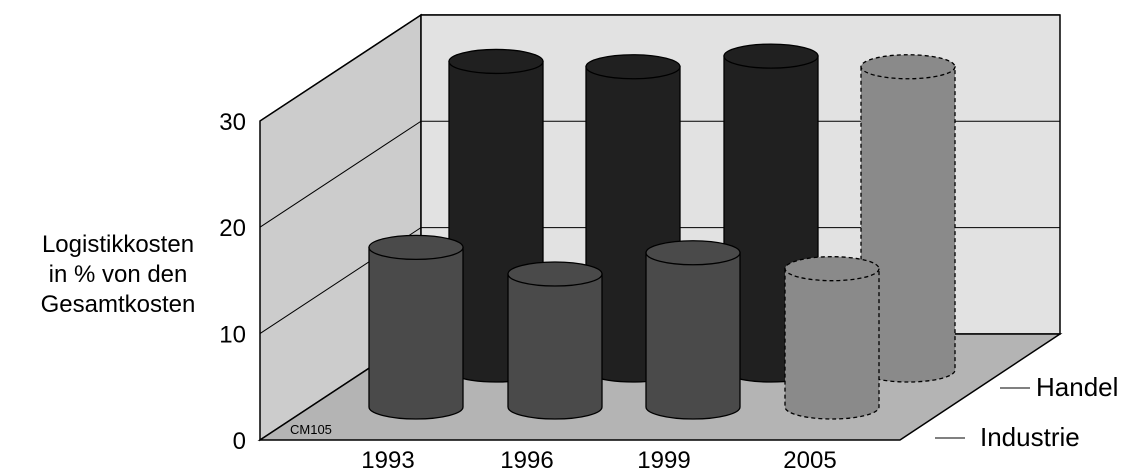  I want to click on series-label: Industrie, so click(1030, 437).